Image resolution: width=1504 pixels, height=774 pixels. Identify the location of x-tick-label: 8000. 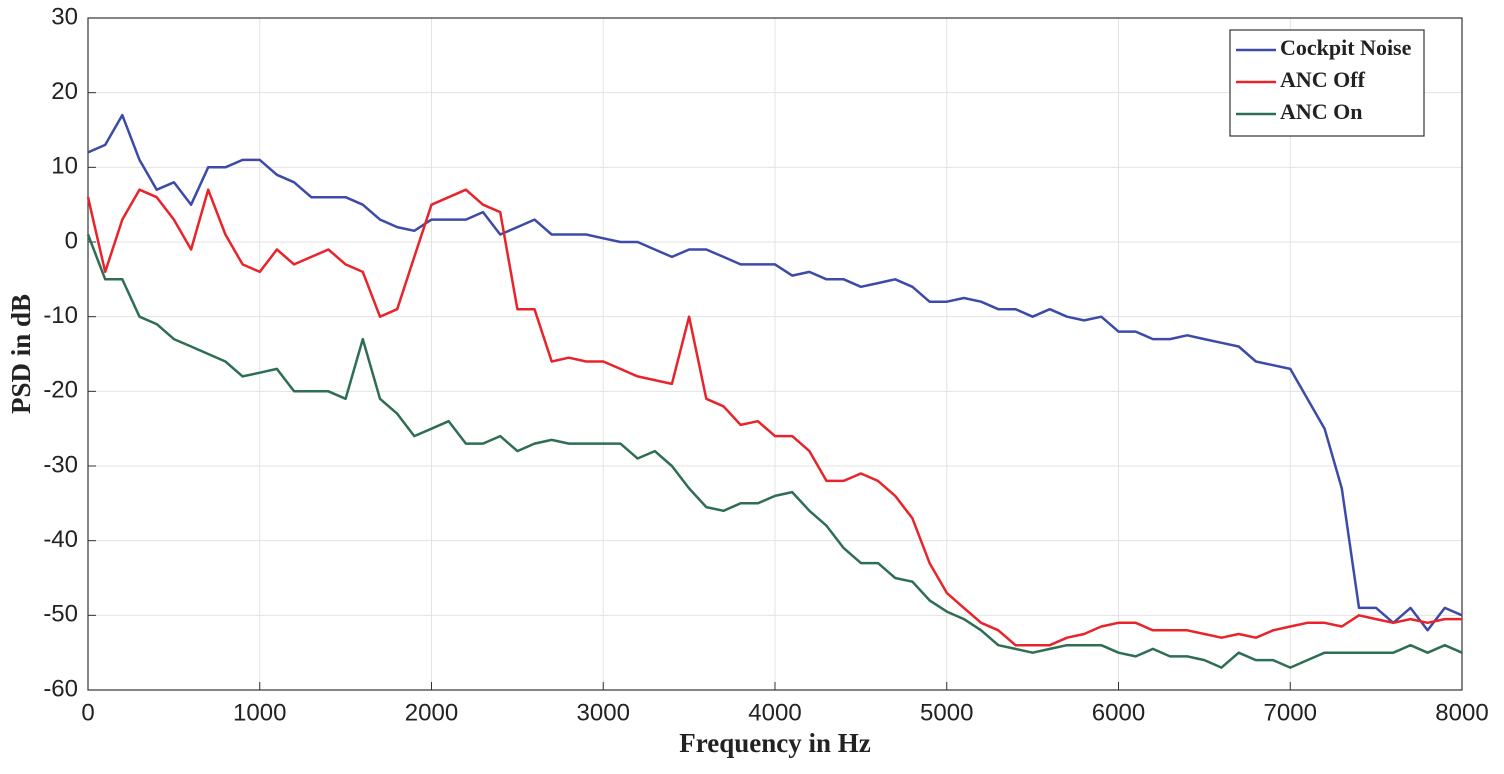
(1461, 712).